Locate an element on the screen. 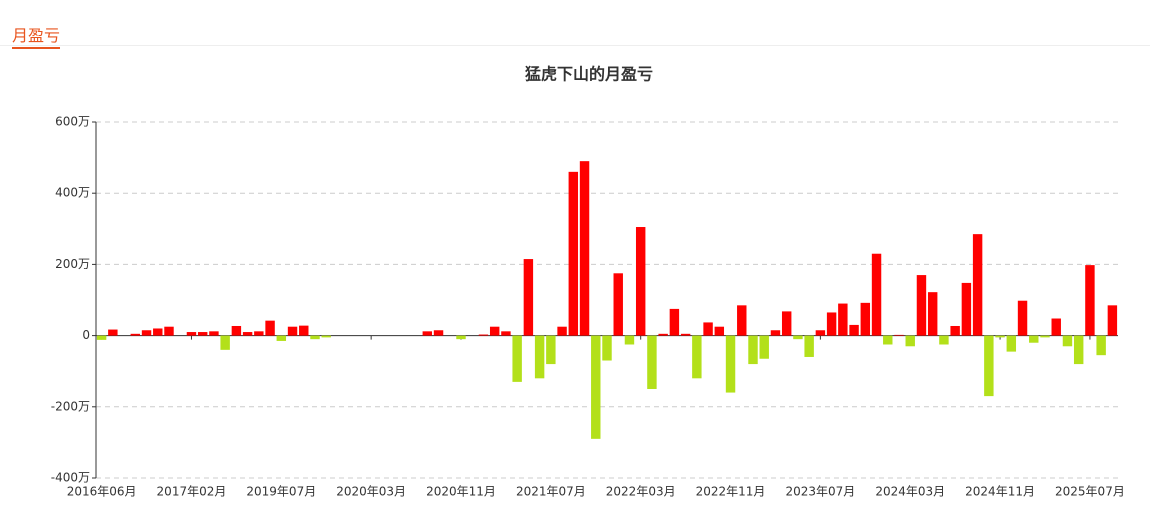  chart-title: 猛虎下山的月盈亏 is located at coordinates (588, 74).